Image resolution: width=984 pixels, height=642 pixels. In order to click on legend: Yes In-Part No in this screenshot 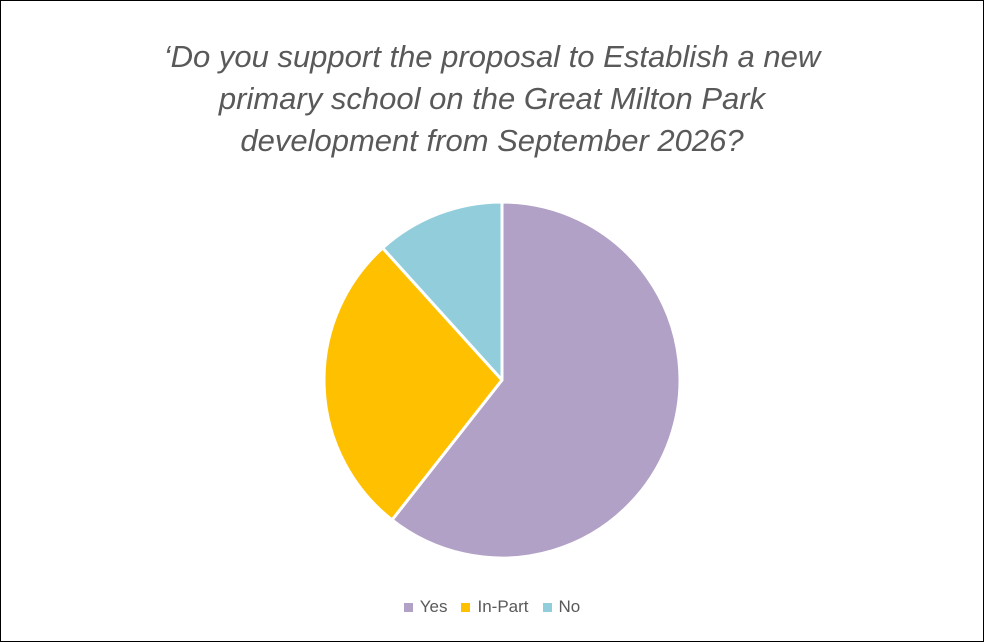, I will do `click(492, 607)`.